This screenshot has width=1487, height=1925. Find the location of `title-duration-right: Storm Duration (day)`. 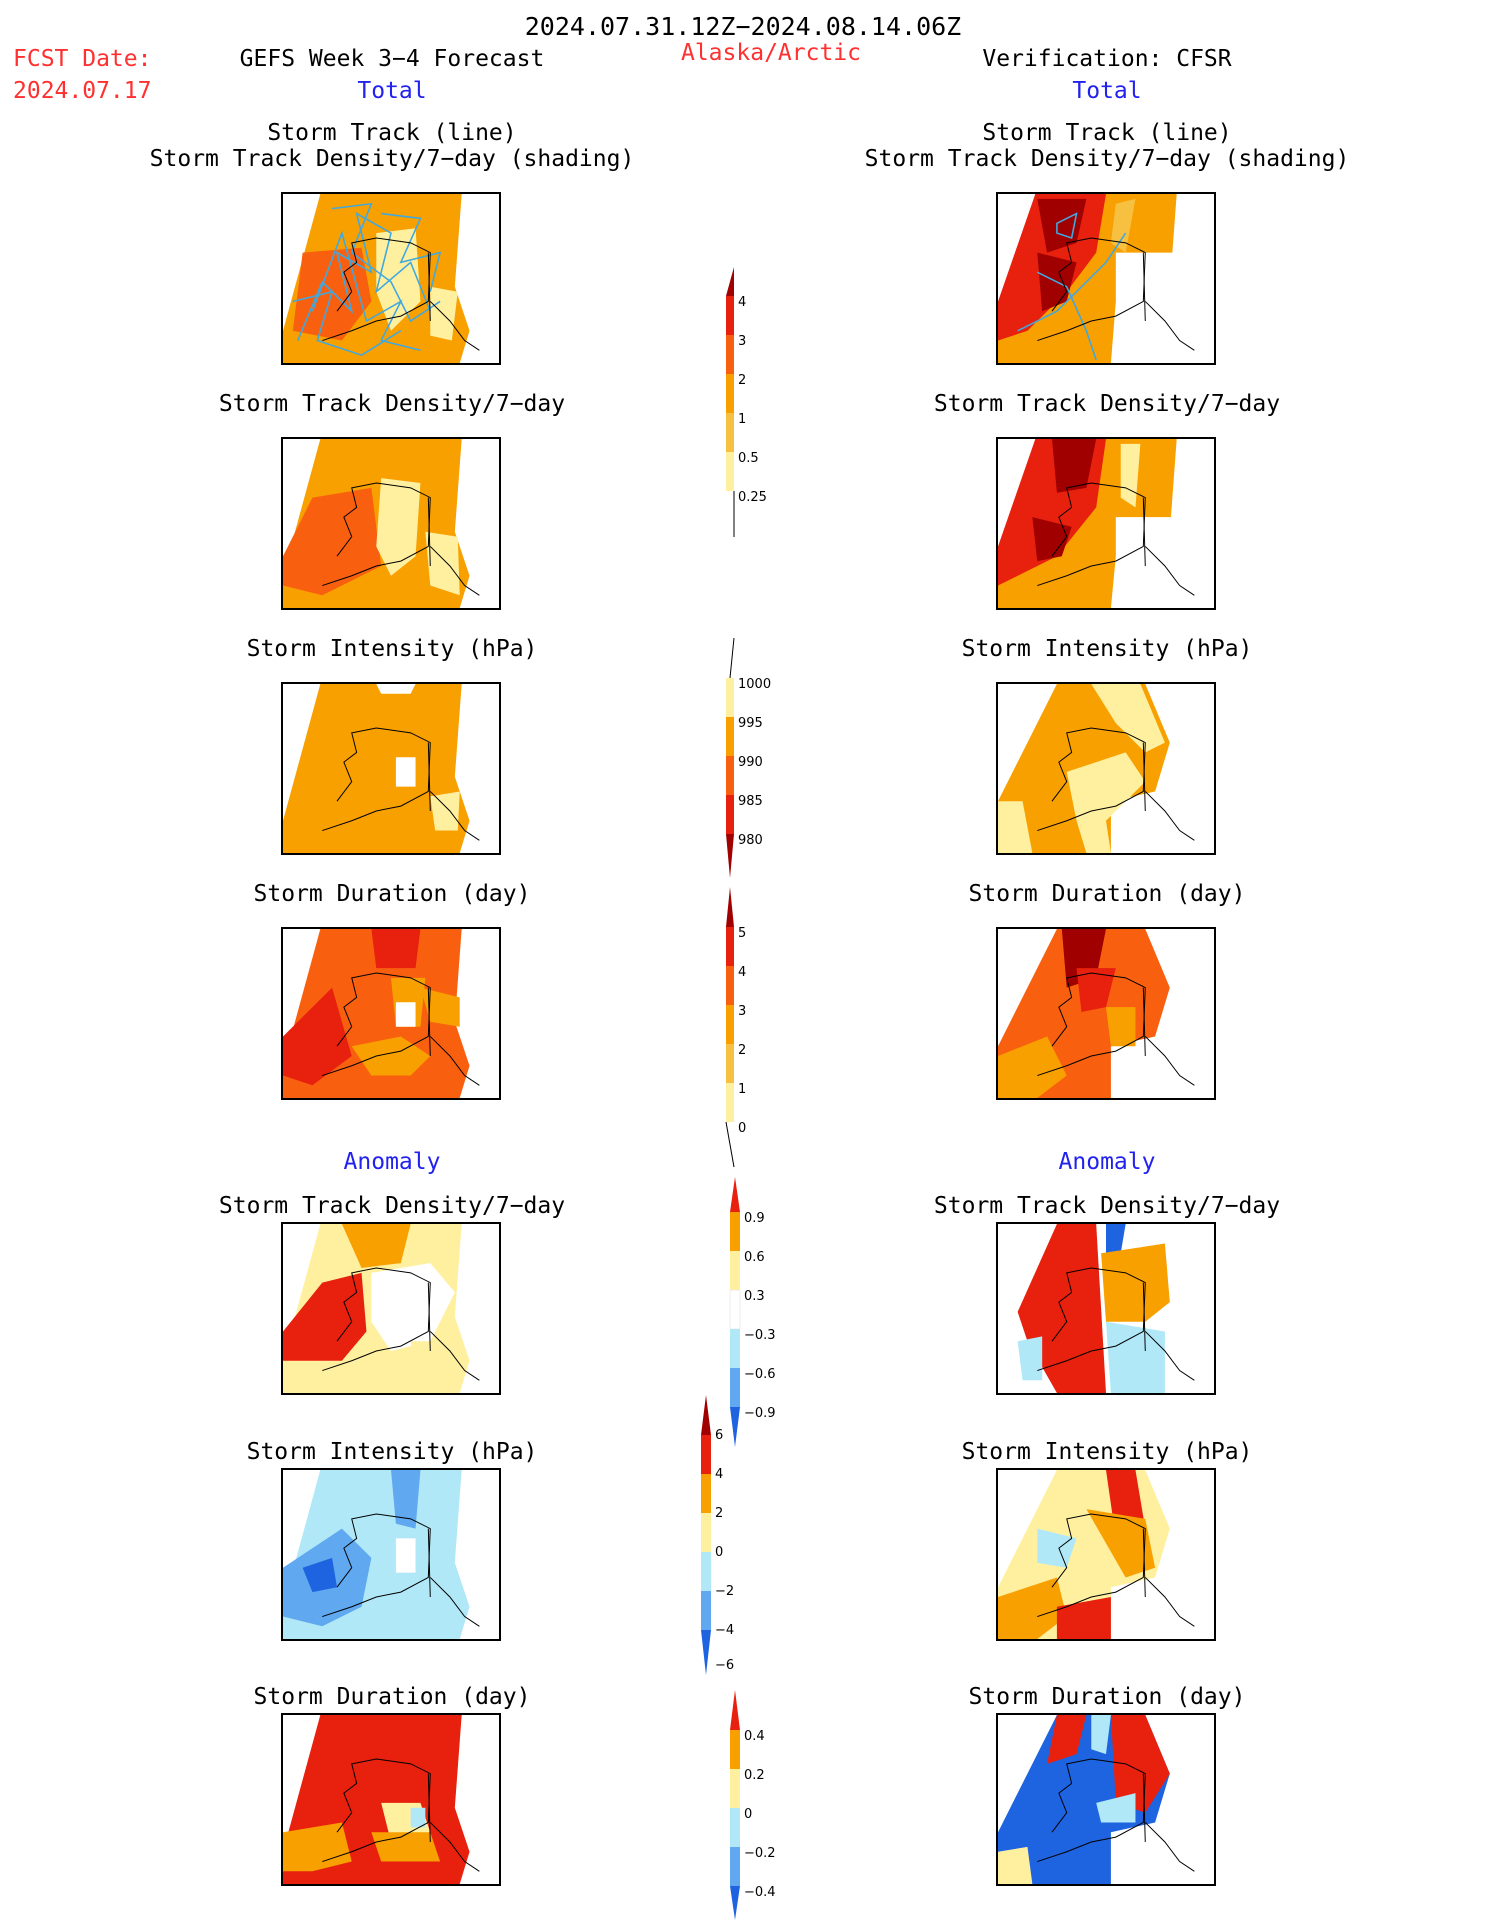

title-duration-right: Storm Duration (day) is located at coordinates (1107, 894).